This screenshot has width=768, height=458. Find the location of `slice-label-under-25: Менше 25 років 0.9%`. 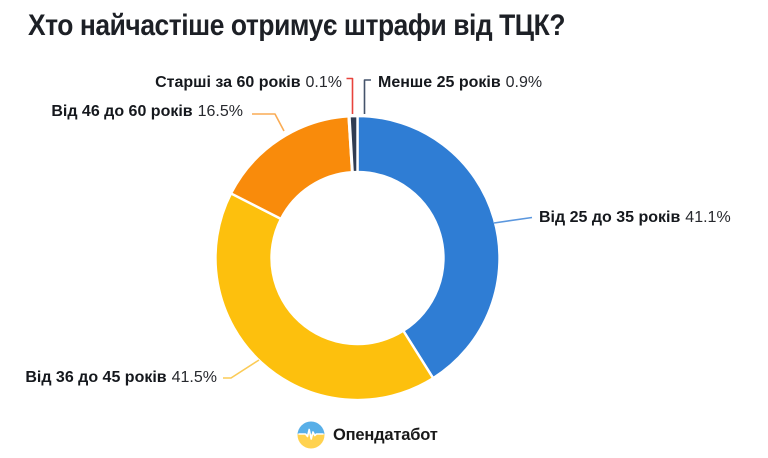

slice-label-under-25: Менше 25 років 0.9% is located at coordinates (460, 82).